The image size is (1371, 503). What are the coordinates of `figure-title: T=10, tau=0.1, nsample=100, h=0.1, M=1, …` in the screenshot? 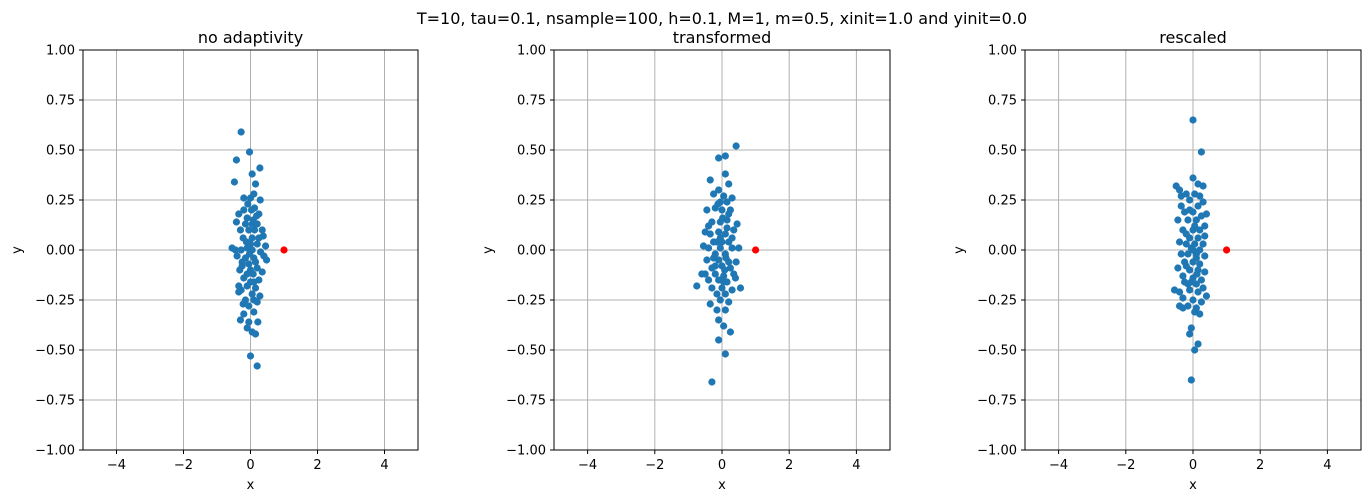 It's located at (721, 18).